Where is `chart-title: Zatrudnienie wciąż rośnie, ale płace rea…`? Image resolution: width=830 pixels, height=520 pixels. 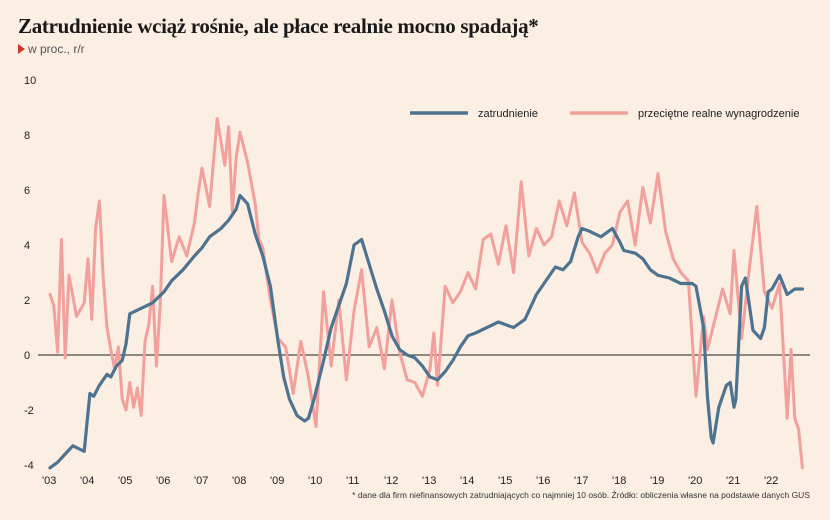
chart-title: Zatrudnienie wciąż rośnie, ale płace rea… is located at coordinates (278, 26).